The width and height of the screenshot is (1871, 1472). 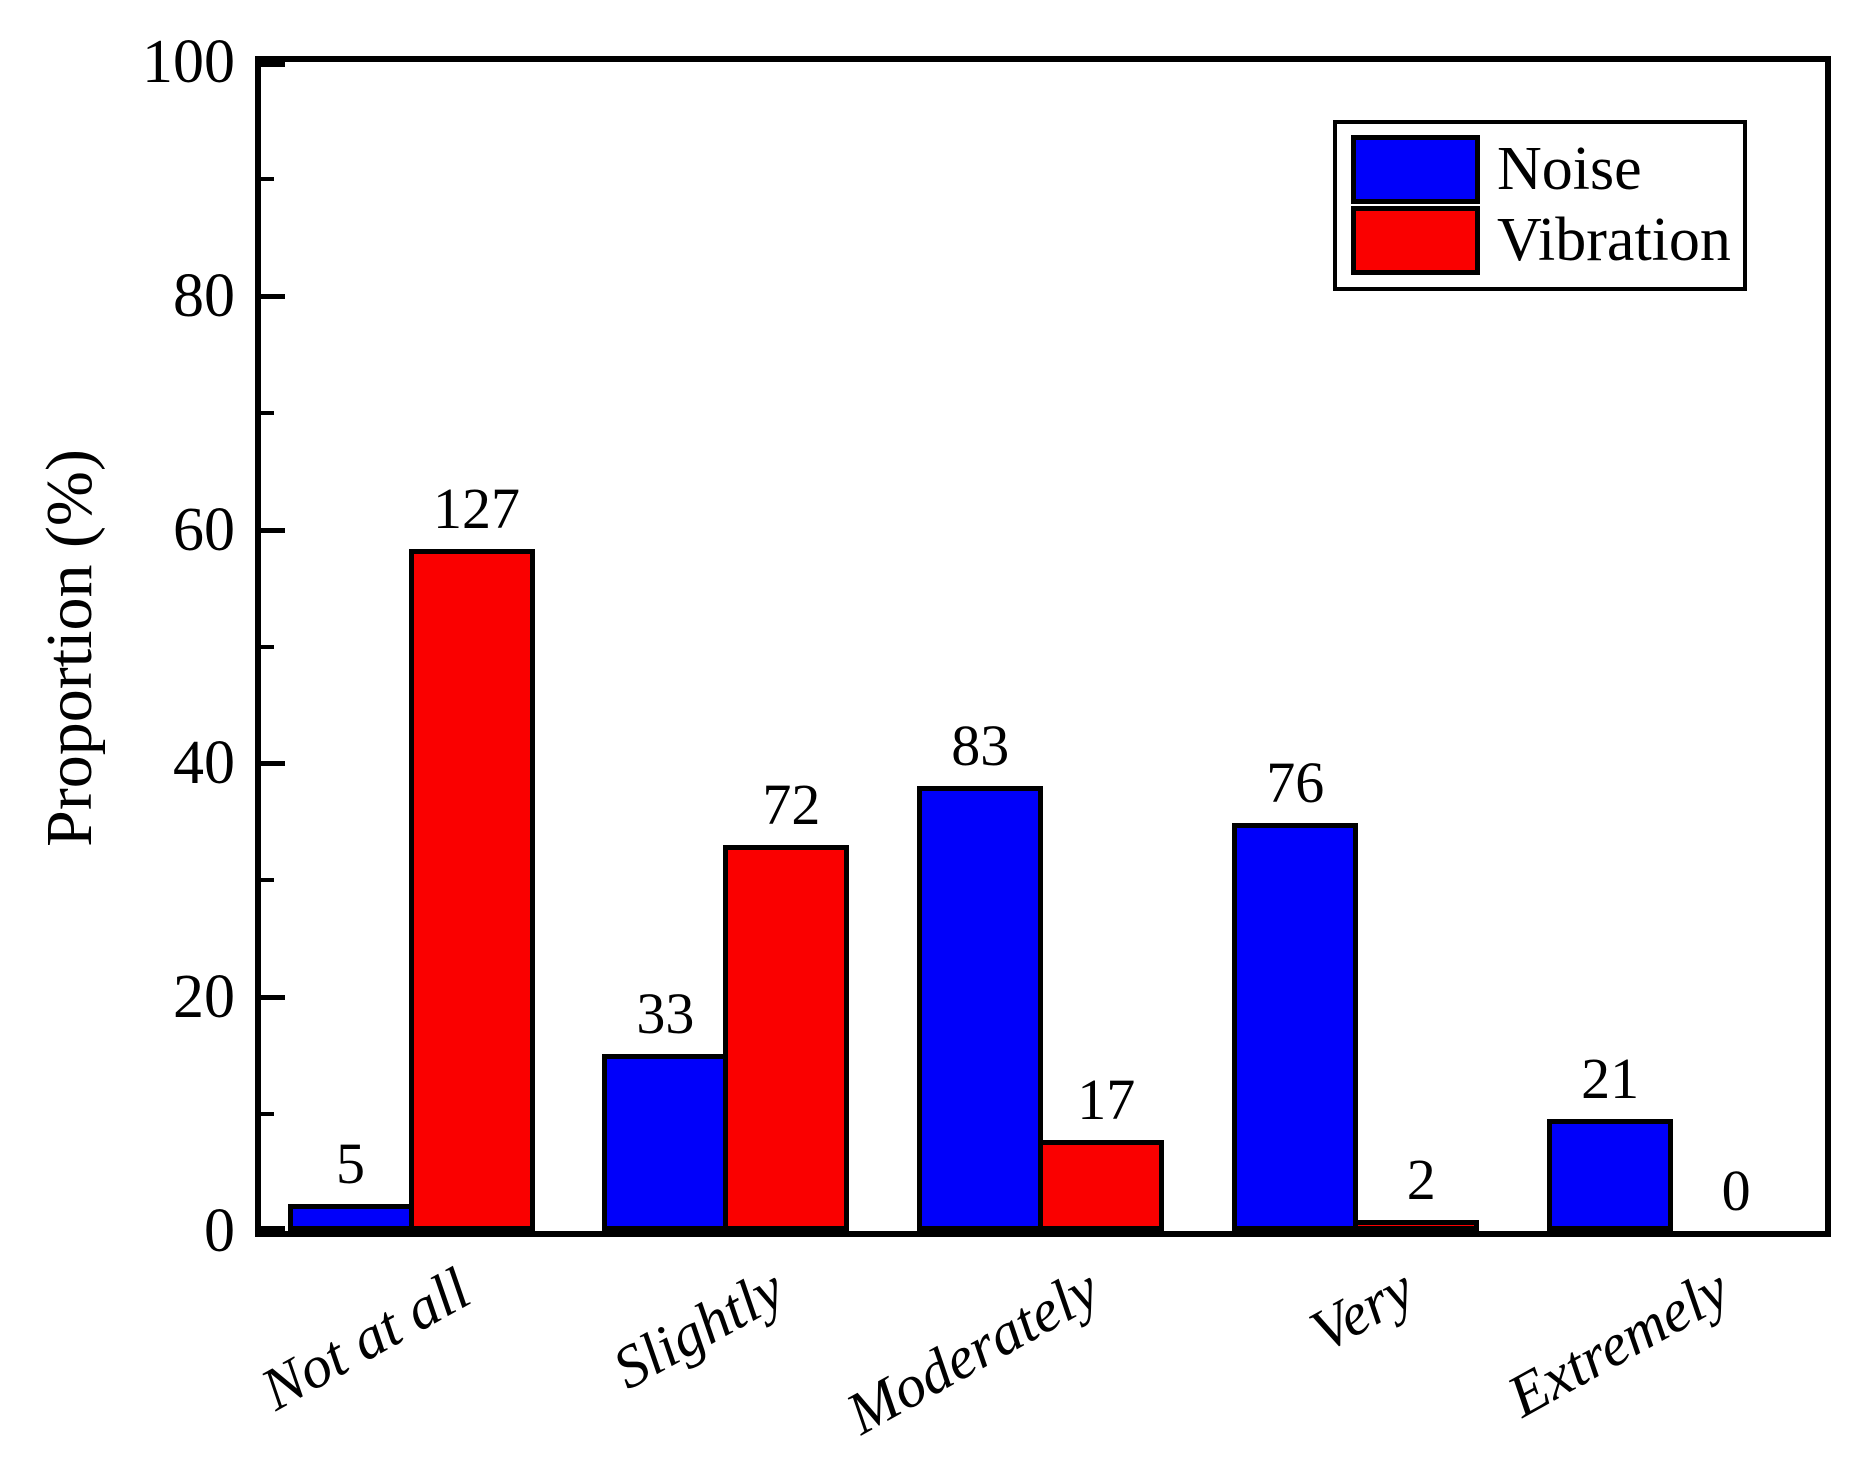 What do you see at coordinates (665, 1013) in the screenshot?
I see `bar-value-label-noise-slightly: 33` at bounding box center [665, 1013].